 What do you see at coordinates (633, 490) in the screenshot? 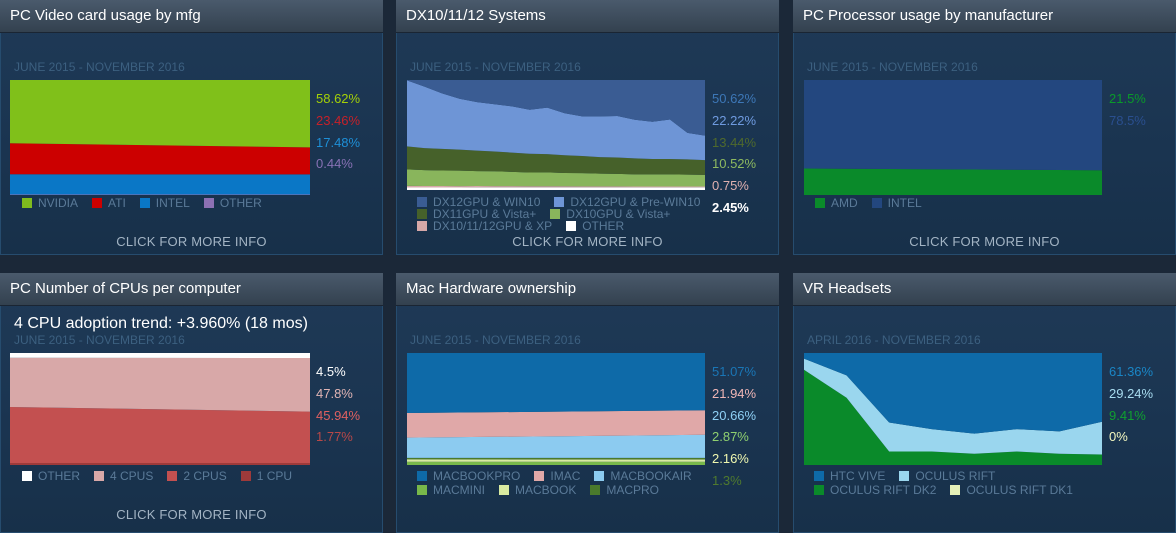
I see `legend-label: MACPRO` at bounding box center [633, 490].